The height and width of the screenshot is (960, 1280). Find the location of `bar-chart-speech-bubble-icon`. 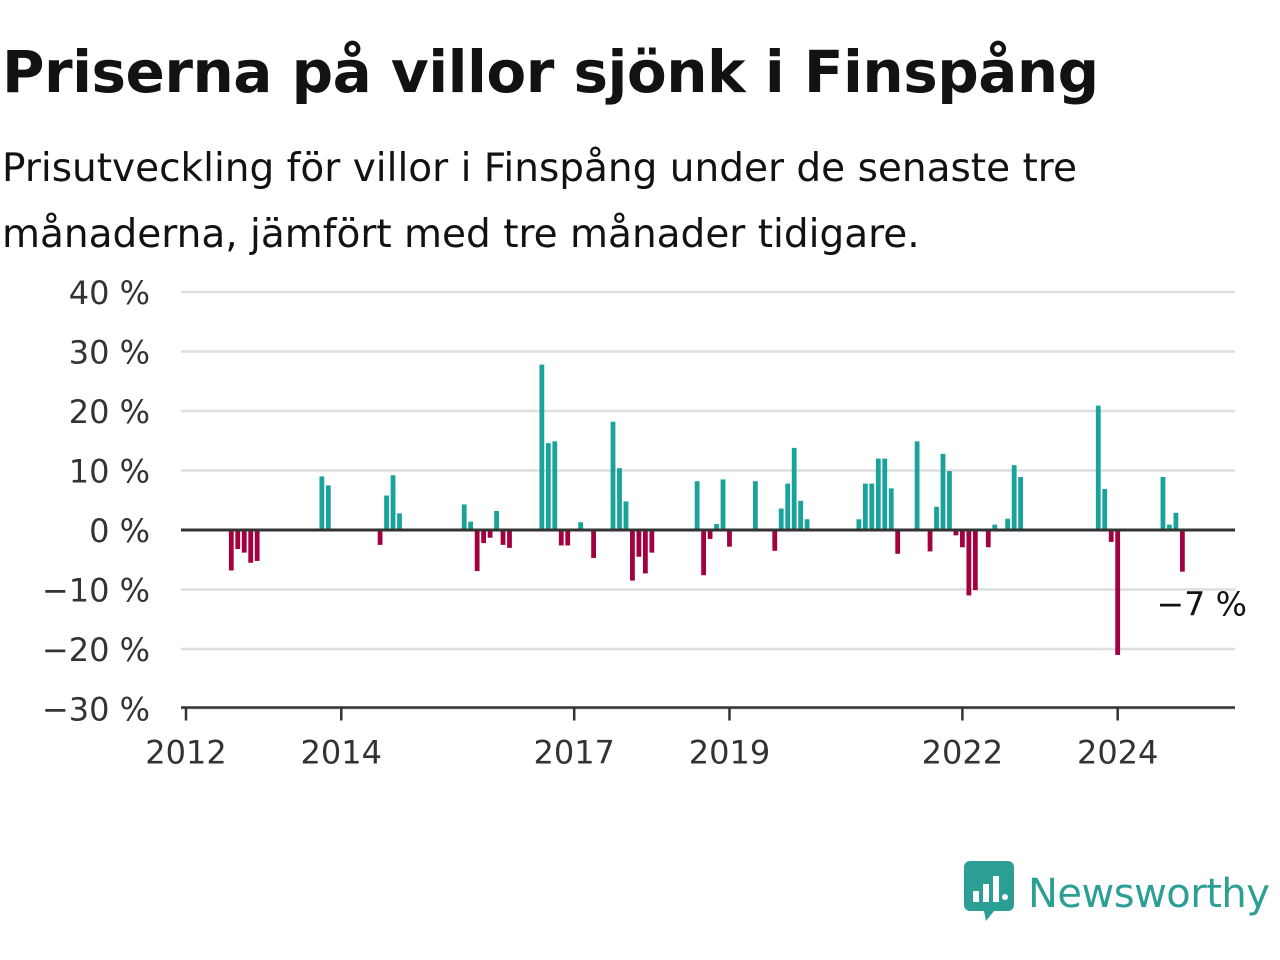

bar-chart-speech-bubble-icon is located at coordinates (989, 894).